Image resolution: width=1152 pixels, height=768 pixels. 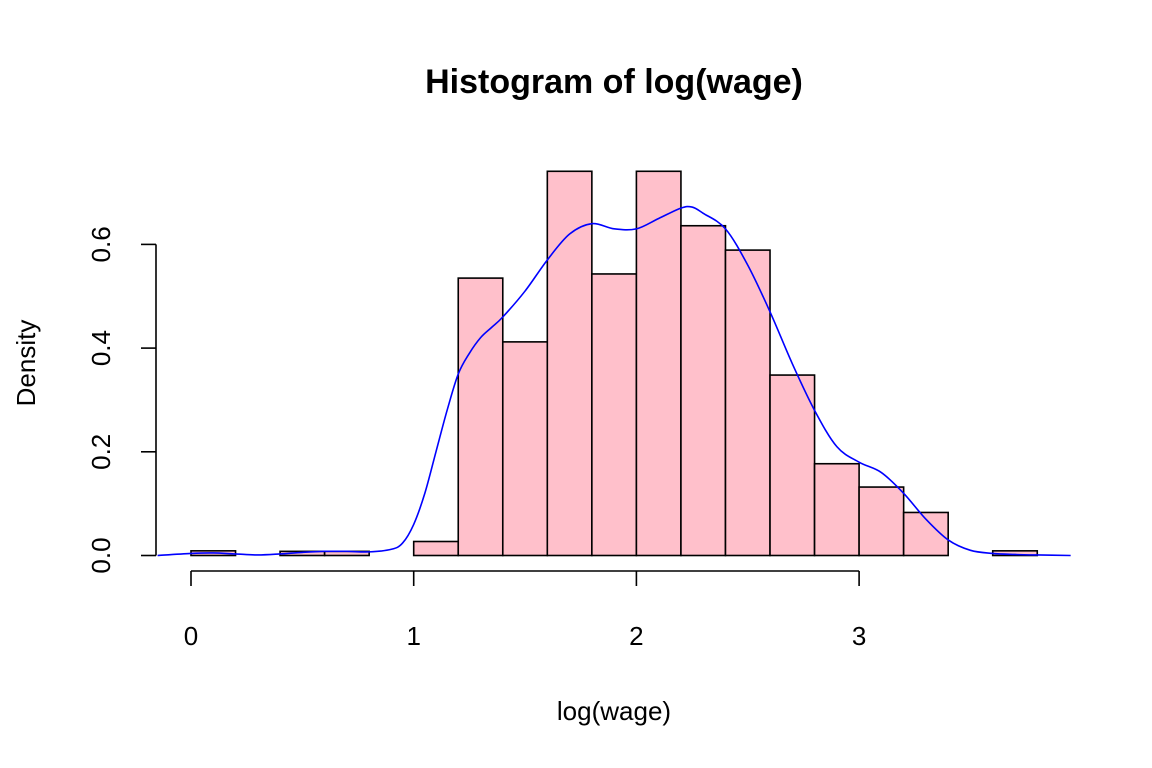 What do you see at coordinates (859, 636) in the screenshot?
I see `x-tick-label-3: 3` at bounding box center [859, 636].